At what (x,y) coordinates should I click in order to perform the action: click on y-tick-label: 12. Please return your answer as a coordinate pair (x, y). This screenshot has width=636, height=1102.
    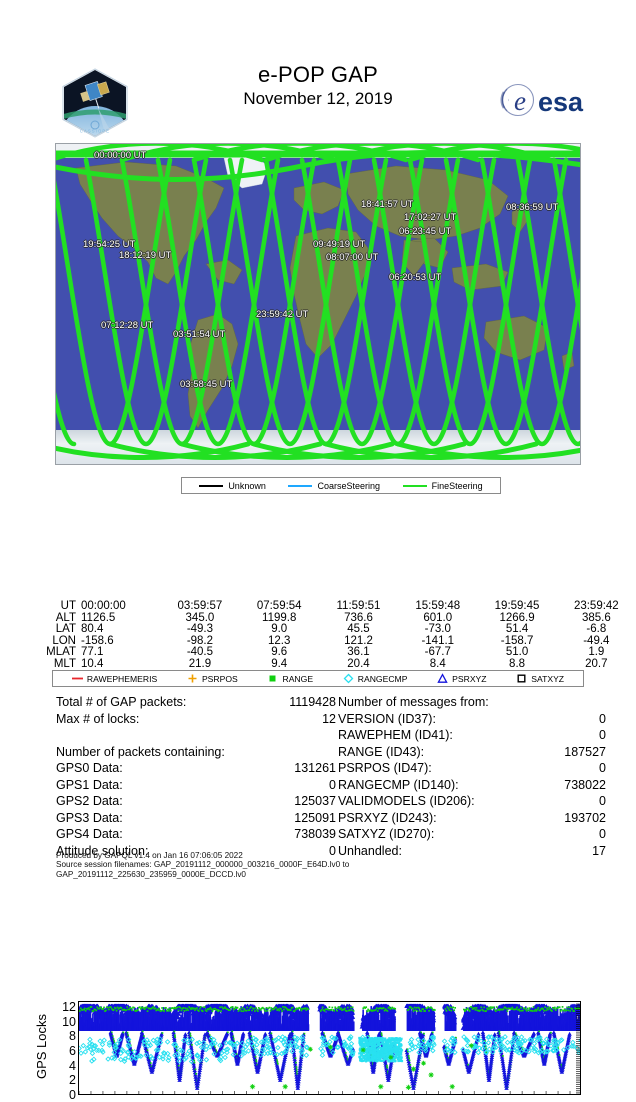
    Looking at the image, I should click on (69, 1007).